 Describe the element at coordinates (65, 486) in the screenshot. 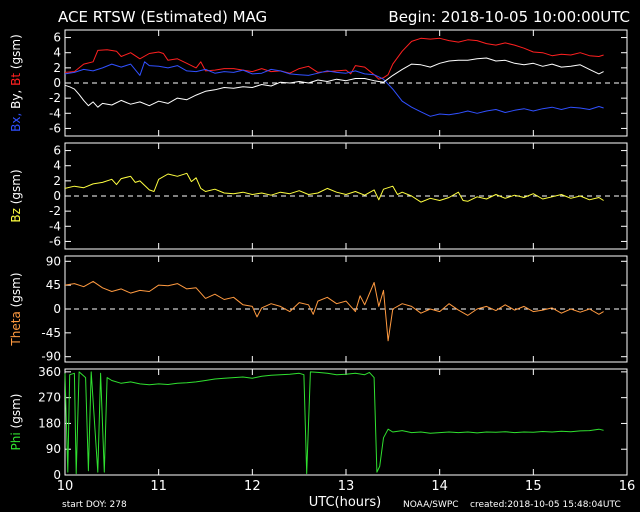

I see `x-tick-label: 10` at that location.